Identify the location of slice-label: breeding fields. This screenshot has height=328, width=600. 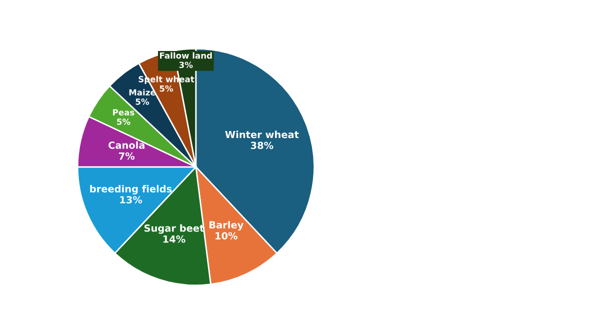
(131, 189).